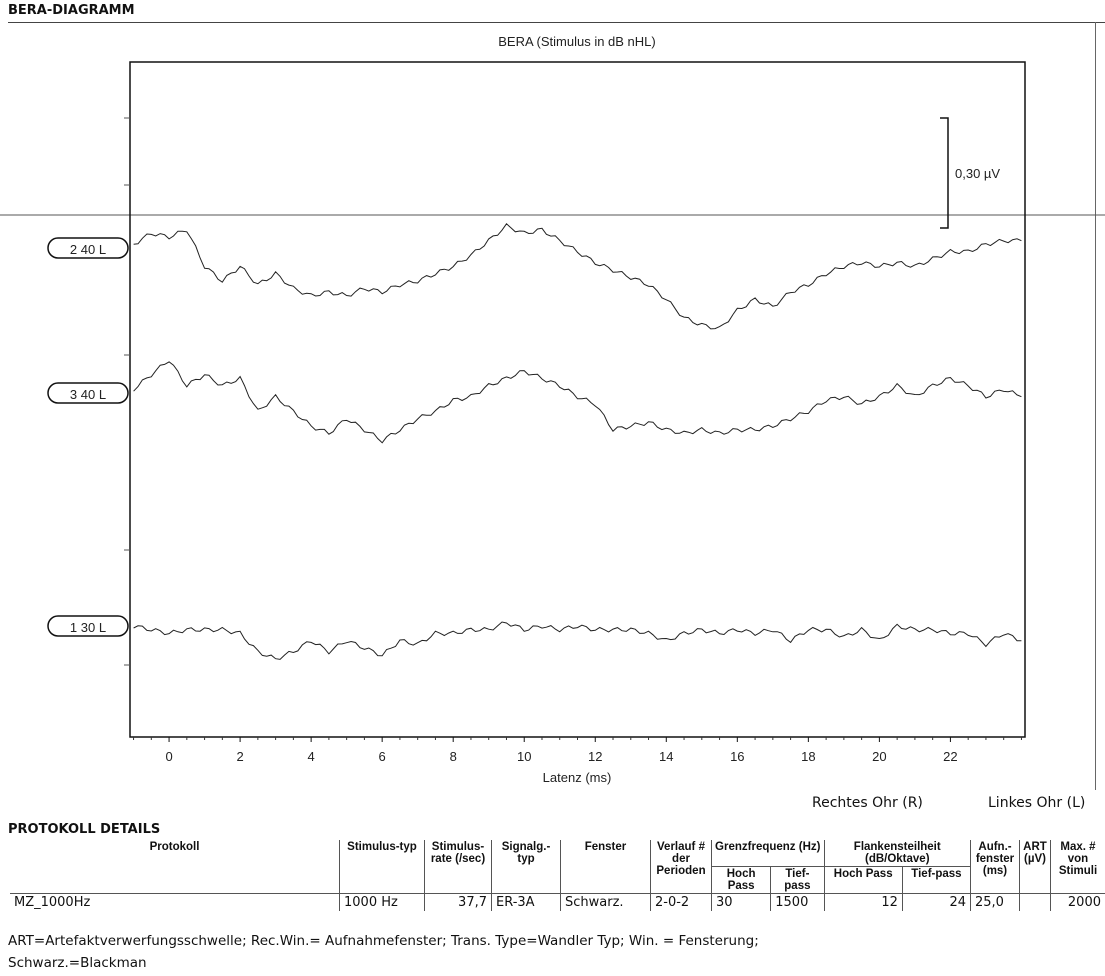  Describe the element at coordinates (797, 880) in the screenshot. I see `header-grenz-tief: Tief-pass` at that location.